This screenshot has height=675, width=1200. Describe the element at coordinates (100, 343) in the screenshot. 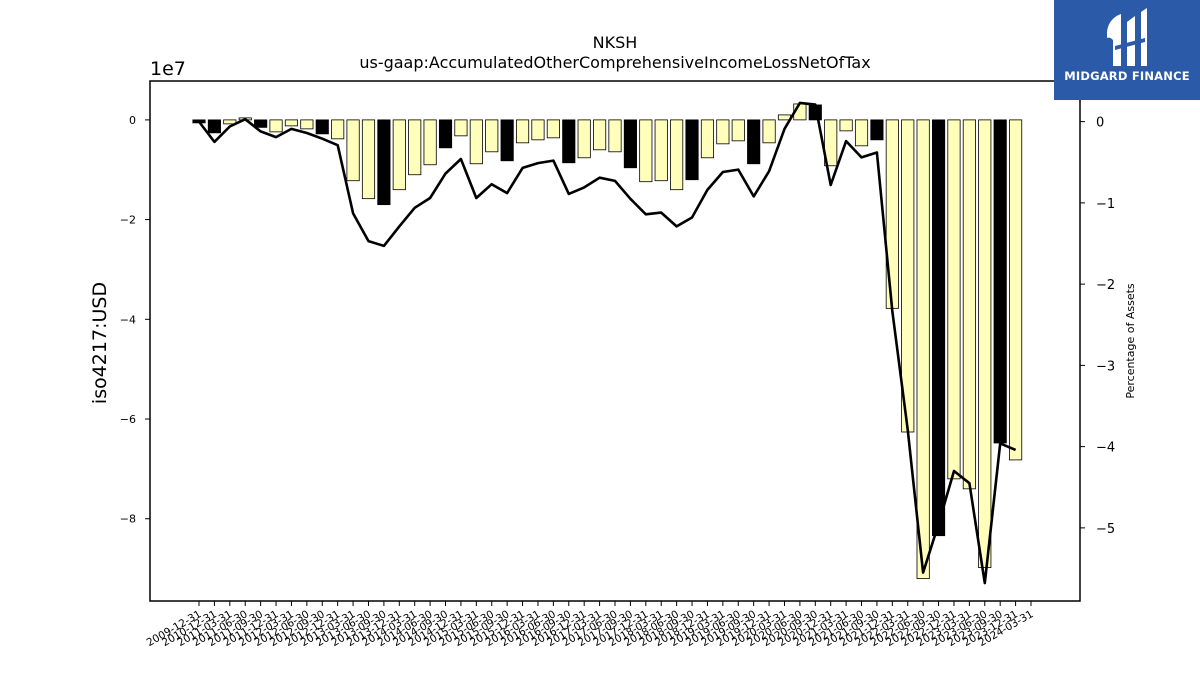

I see `y-axis-label: iso4217:USD` at that location.